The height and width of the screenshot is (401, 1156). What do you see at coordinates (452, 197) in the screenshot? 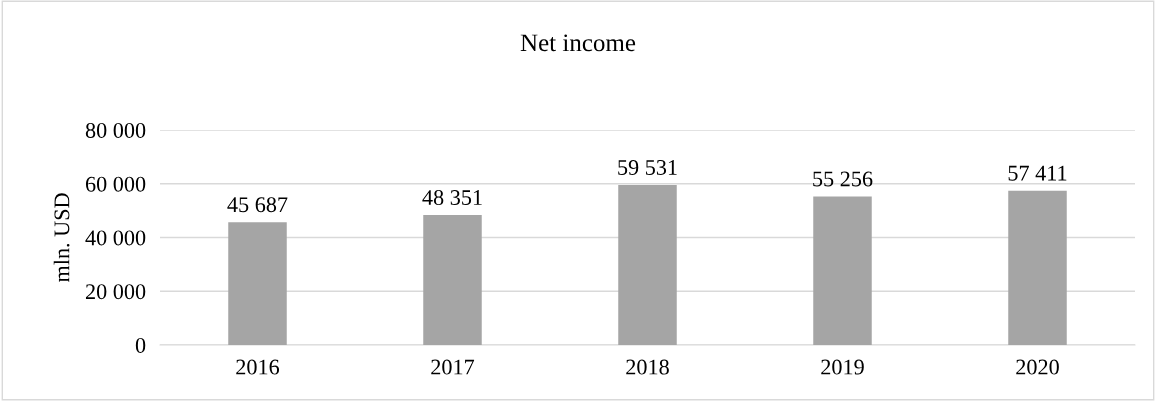
I see `data-label: 48 351` at bounding box center [452, 197].